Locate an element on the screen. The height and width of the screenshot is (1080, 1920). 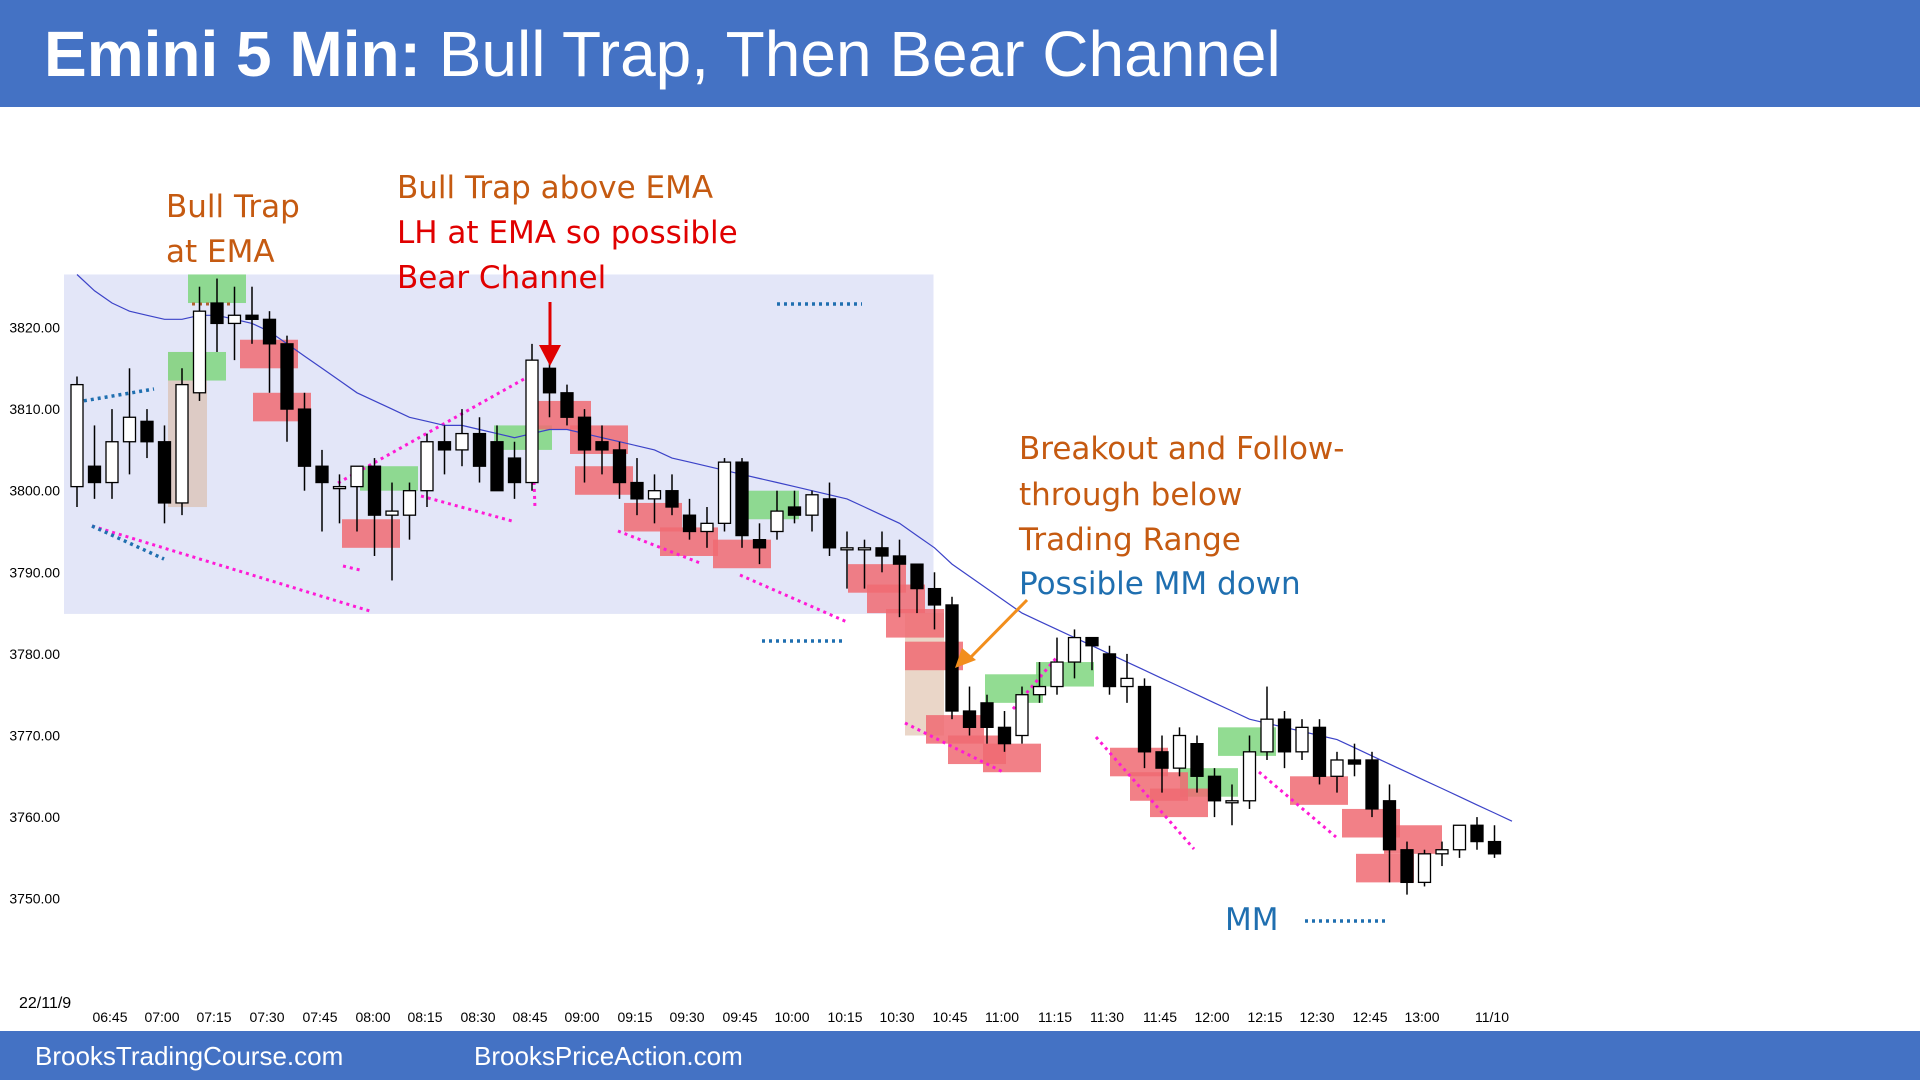
x-tick-label-5: 08:00 is located at coordinates (372, 1017).